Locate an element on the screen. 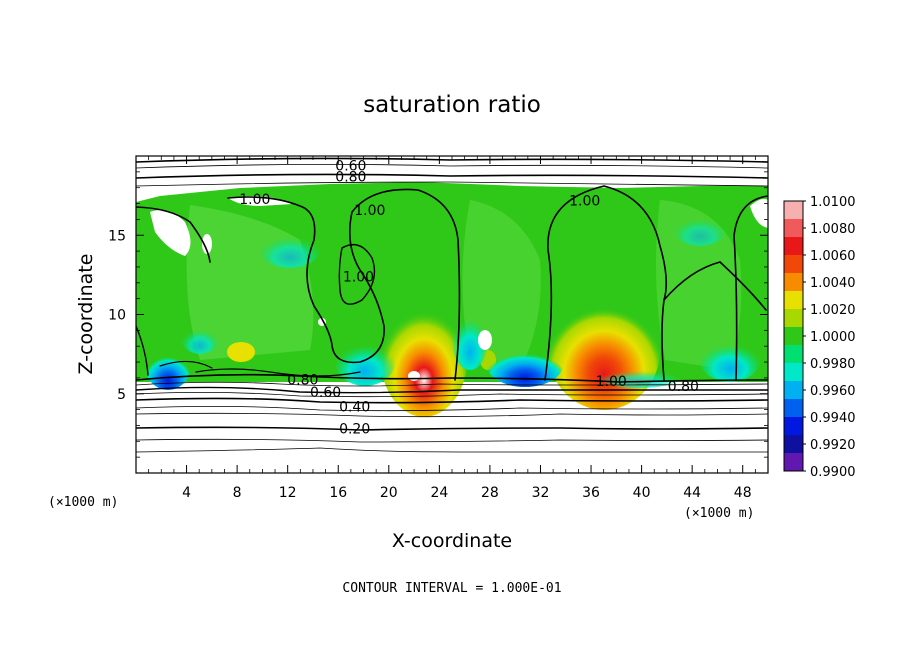 The image size is (904, 654). contour-label: 0.40 is located at coordinates (354, 407).